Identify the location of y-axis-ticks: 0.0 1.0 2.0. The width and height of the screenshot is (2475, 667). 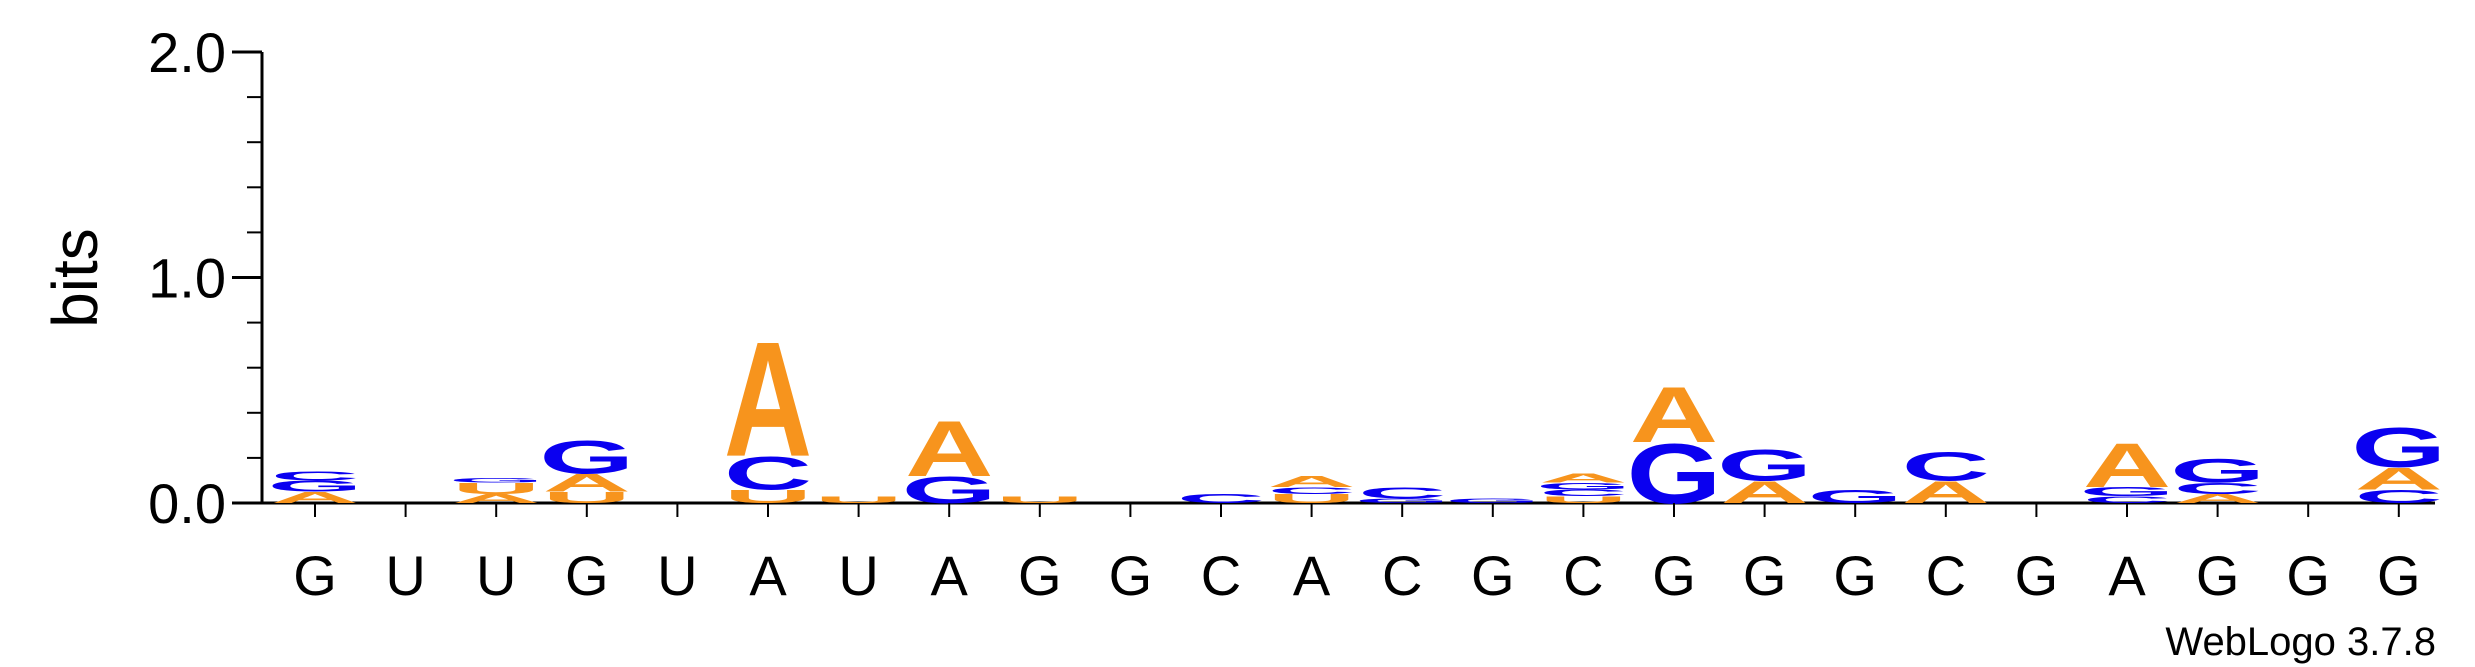
(205, 278).